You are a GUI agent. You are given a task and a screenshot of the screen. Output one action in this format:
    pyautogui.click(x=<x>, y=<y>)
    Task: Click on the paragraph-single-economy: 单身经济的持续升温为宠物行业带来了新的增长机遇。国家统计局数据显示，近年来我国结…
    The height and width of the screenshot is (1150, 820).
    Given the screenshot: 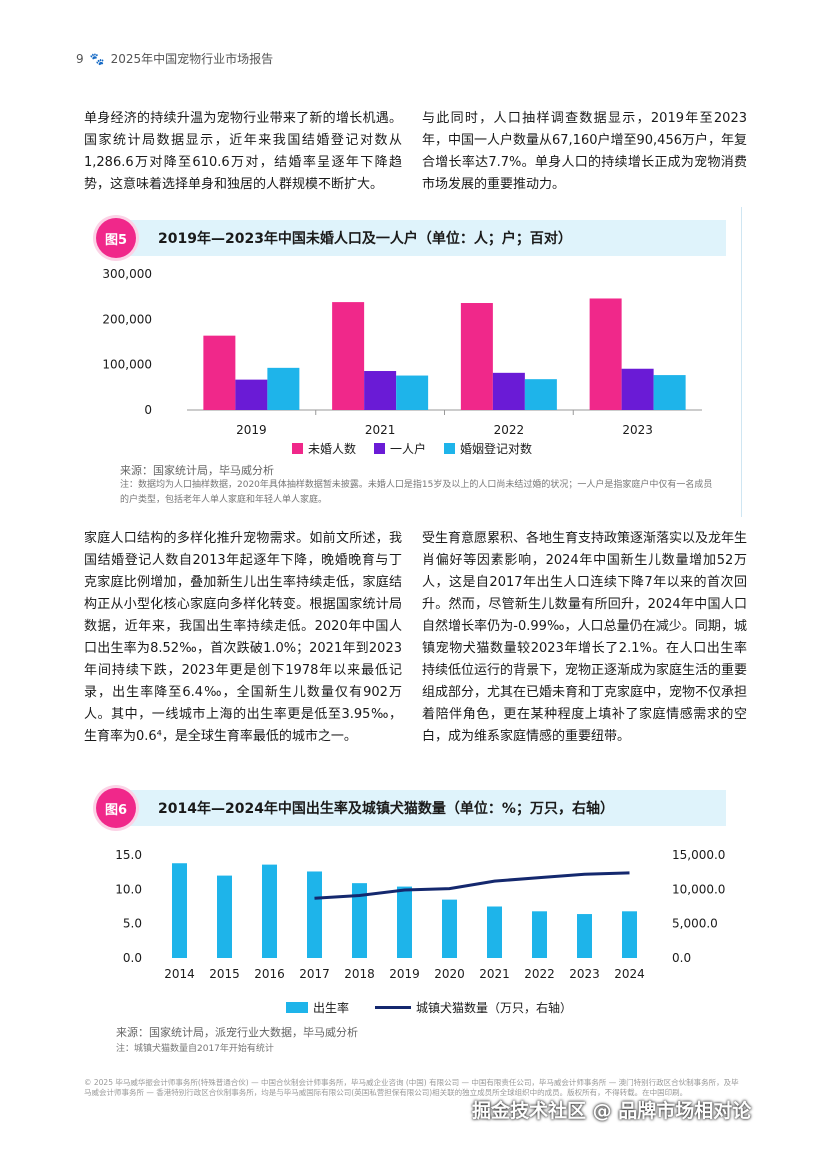 What is the action you would take?
    pyautogui.click(x=243, y=151)
    